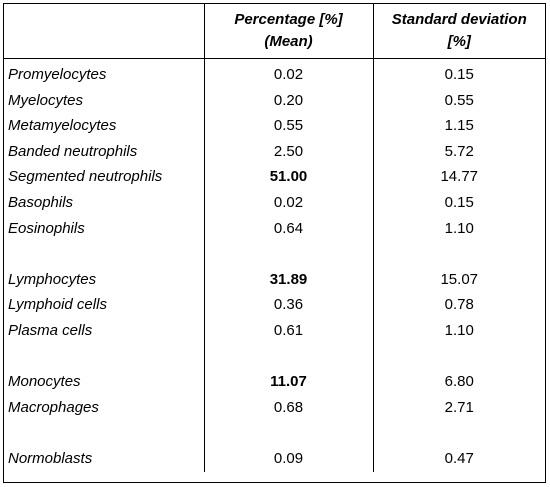 The image size is (550, 487). Describe the element at coordinates (459, 279) in the screenshot. I see `standard-deviation-value: 15.07` at that location.